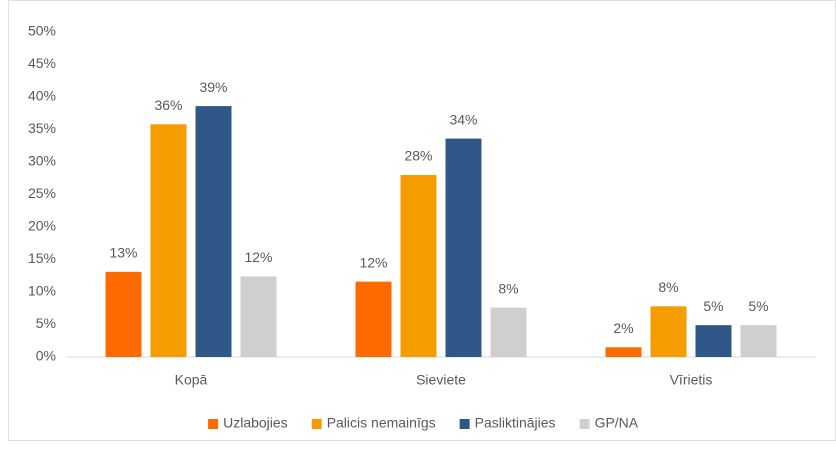  Describe the element at coordinates (381, 423) in the screenshot. I see `legend-label: Palicis nemainīgs` at that location.